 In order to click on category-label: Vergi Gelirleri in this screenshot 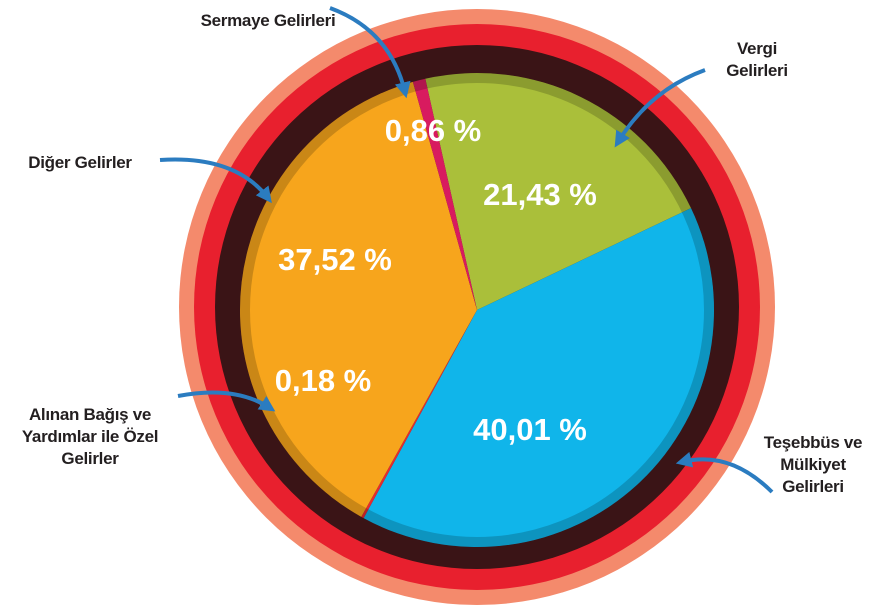, I will do `click(757, 59)`.